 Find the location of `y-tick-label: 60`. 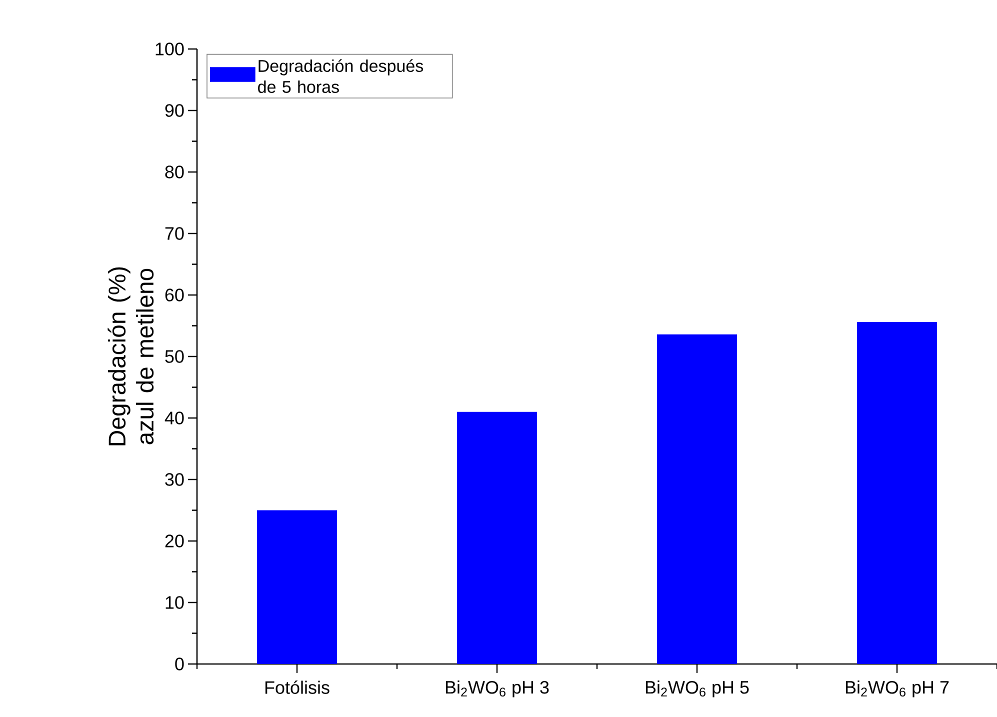

y-tick-label: 60 is located at coordinates (174, 295).